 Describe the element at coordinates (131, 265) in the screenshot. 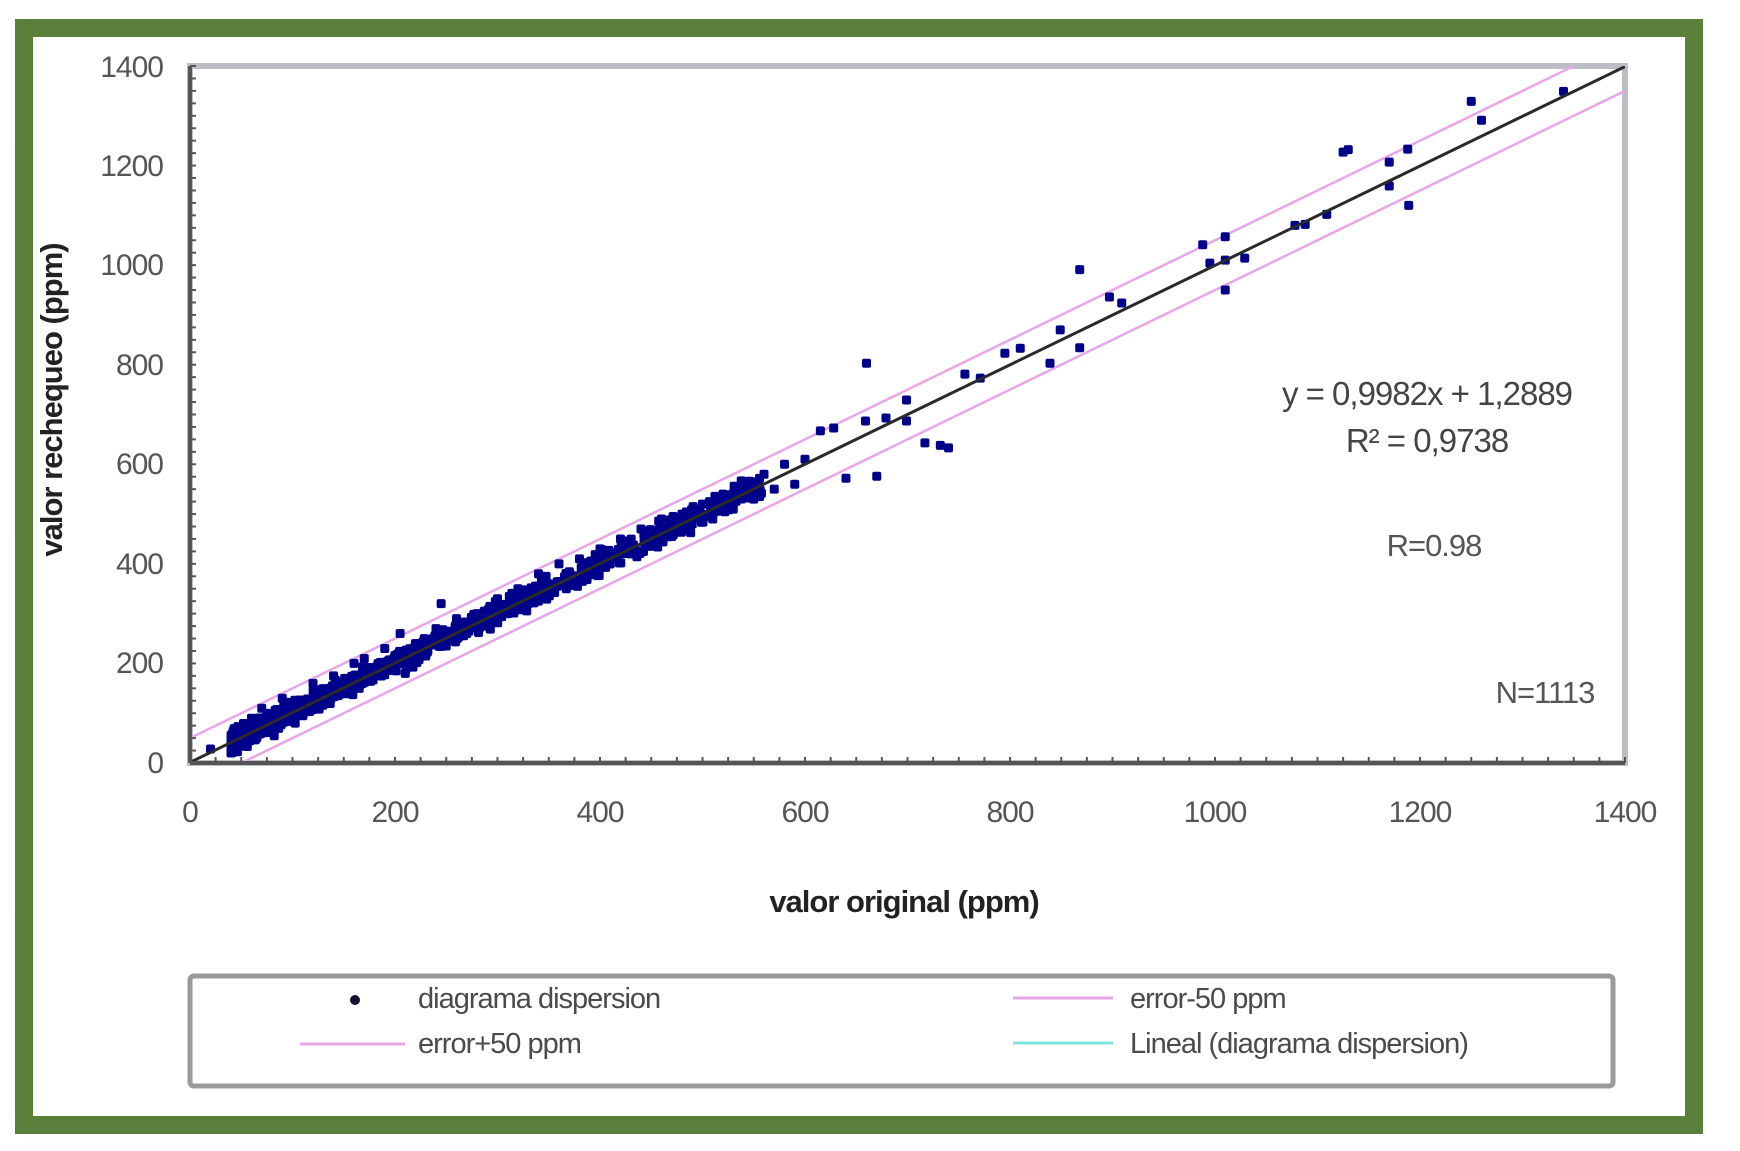

I see `y-tick-label: 1000` at that location.